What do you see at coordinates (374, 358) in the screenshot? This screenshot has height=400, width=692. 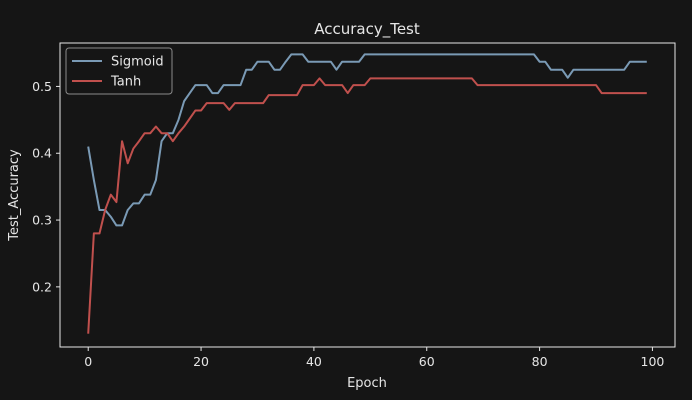 I see `x-axis: 0 20 40 60 80 100` at bounding box center [374, 358].